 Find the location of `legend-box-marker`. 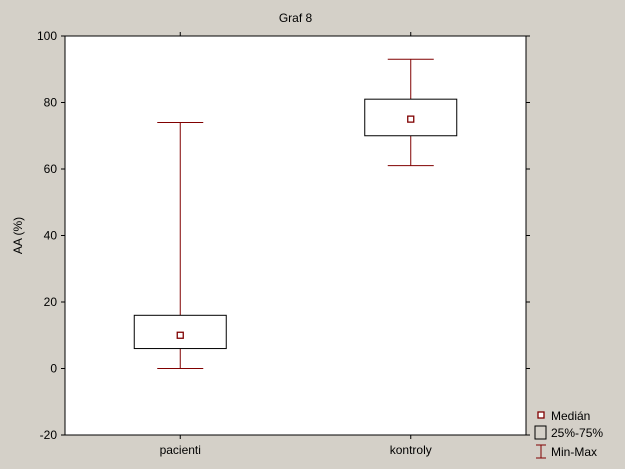

legend-box-marker is located at coordinates (540, 432).